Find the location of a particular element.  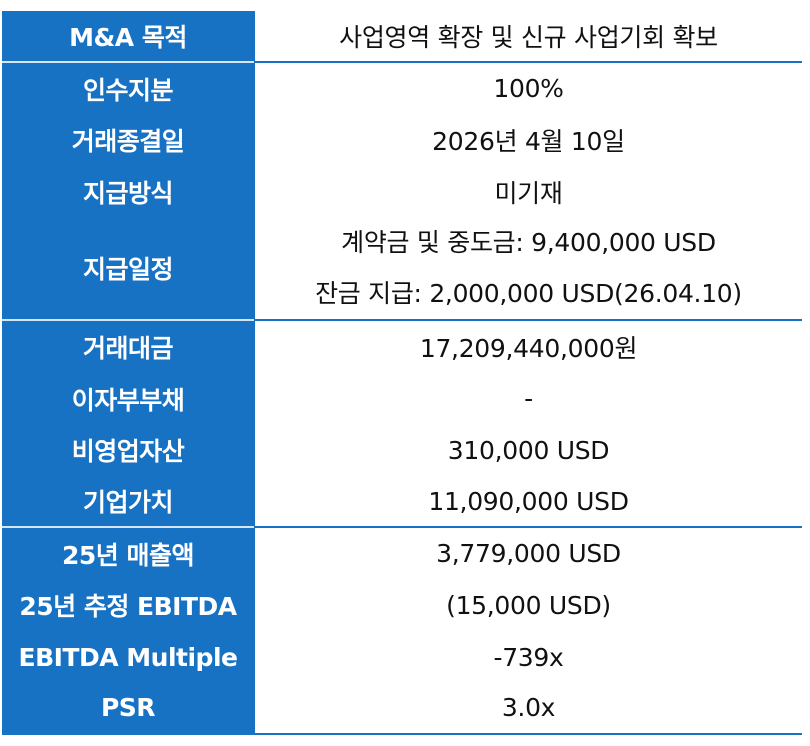

row-value: 사업영역 확장 및 신규 사업기회 확보 is located at coordinates (528, 37).